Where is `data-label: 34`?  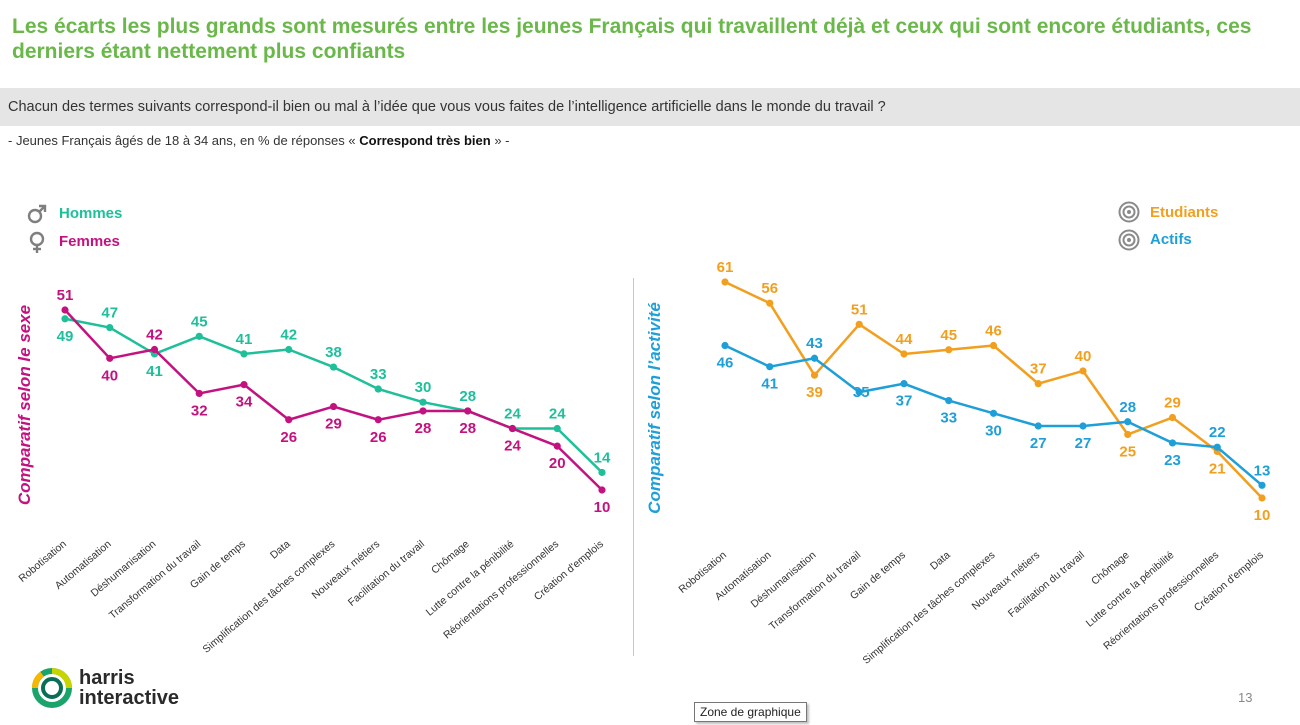 data-label: 34 is located at coordinates (244, 402).